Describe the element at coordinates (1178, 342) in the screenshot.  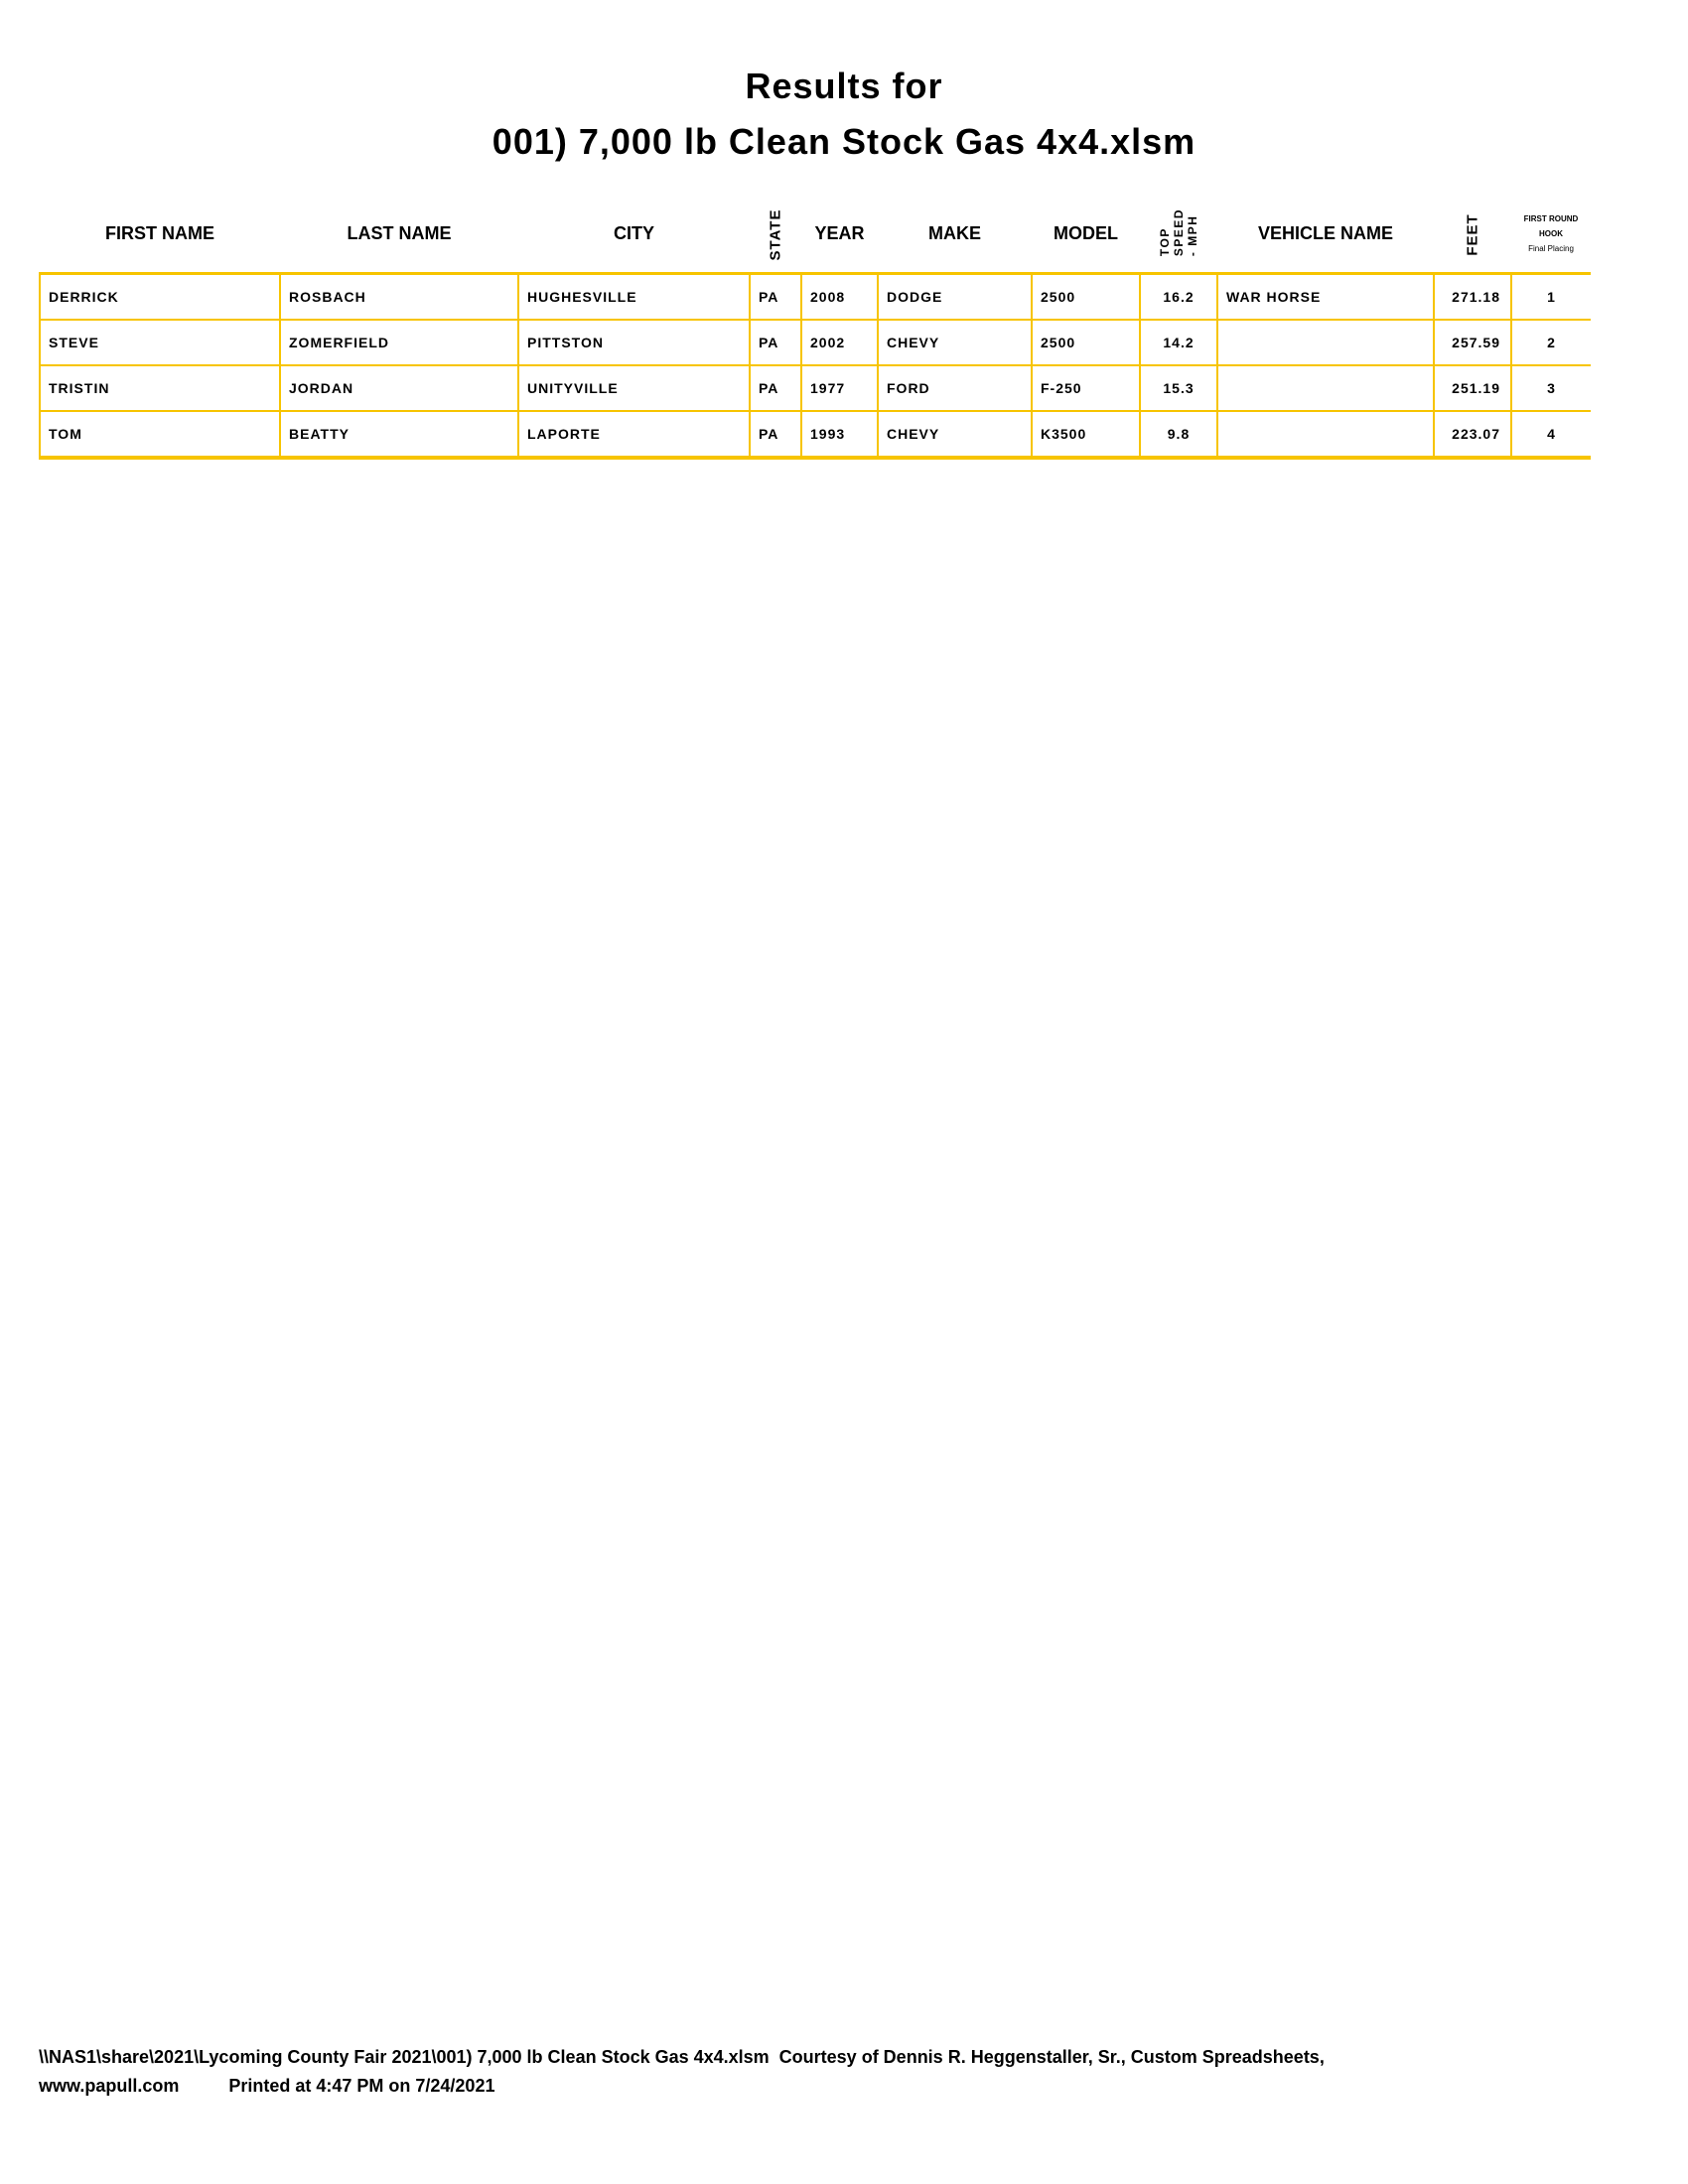
I see `cell-speed: 14.2` at that location.